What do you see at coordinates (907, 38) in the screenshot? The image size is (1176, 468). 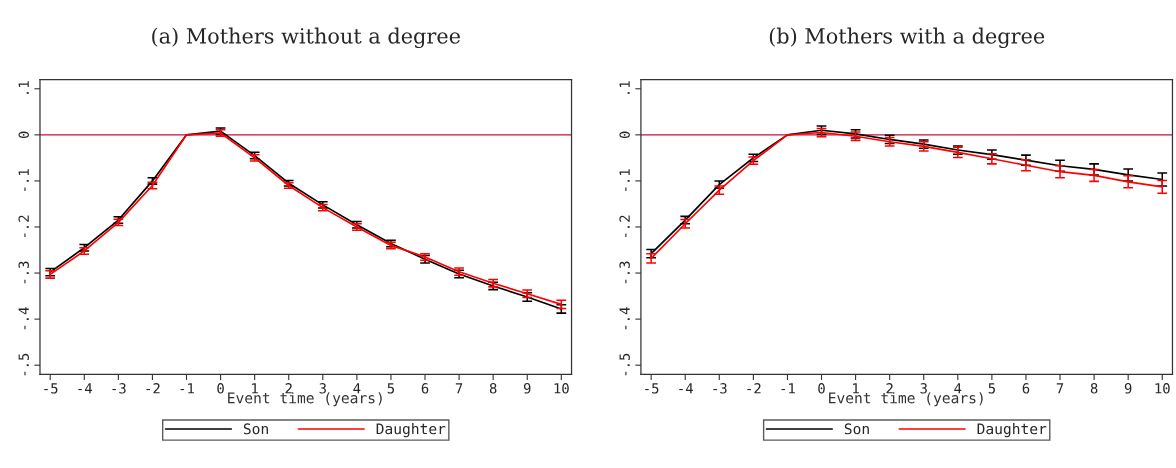 I see `chart-title: (b) Mothers with a degree` at bounding box center [907, 38].